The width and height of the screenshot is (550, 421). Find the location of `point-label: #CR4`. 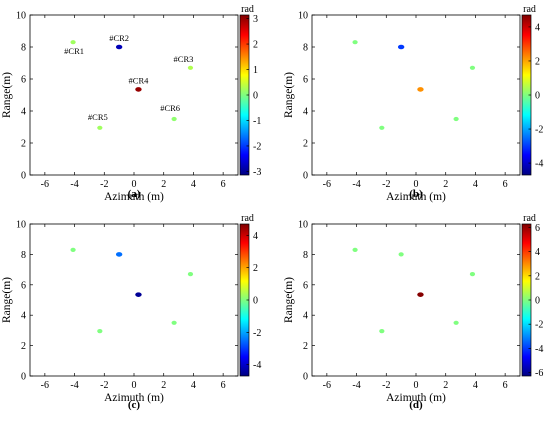

point-label: #CR4 is located at coordinates (139, 80).